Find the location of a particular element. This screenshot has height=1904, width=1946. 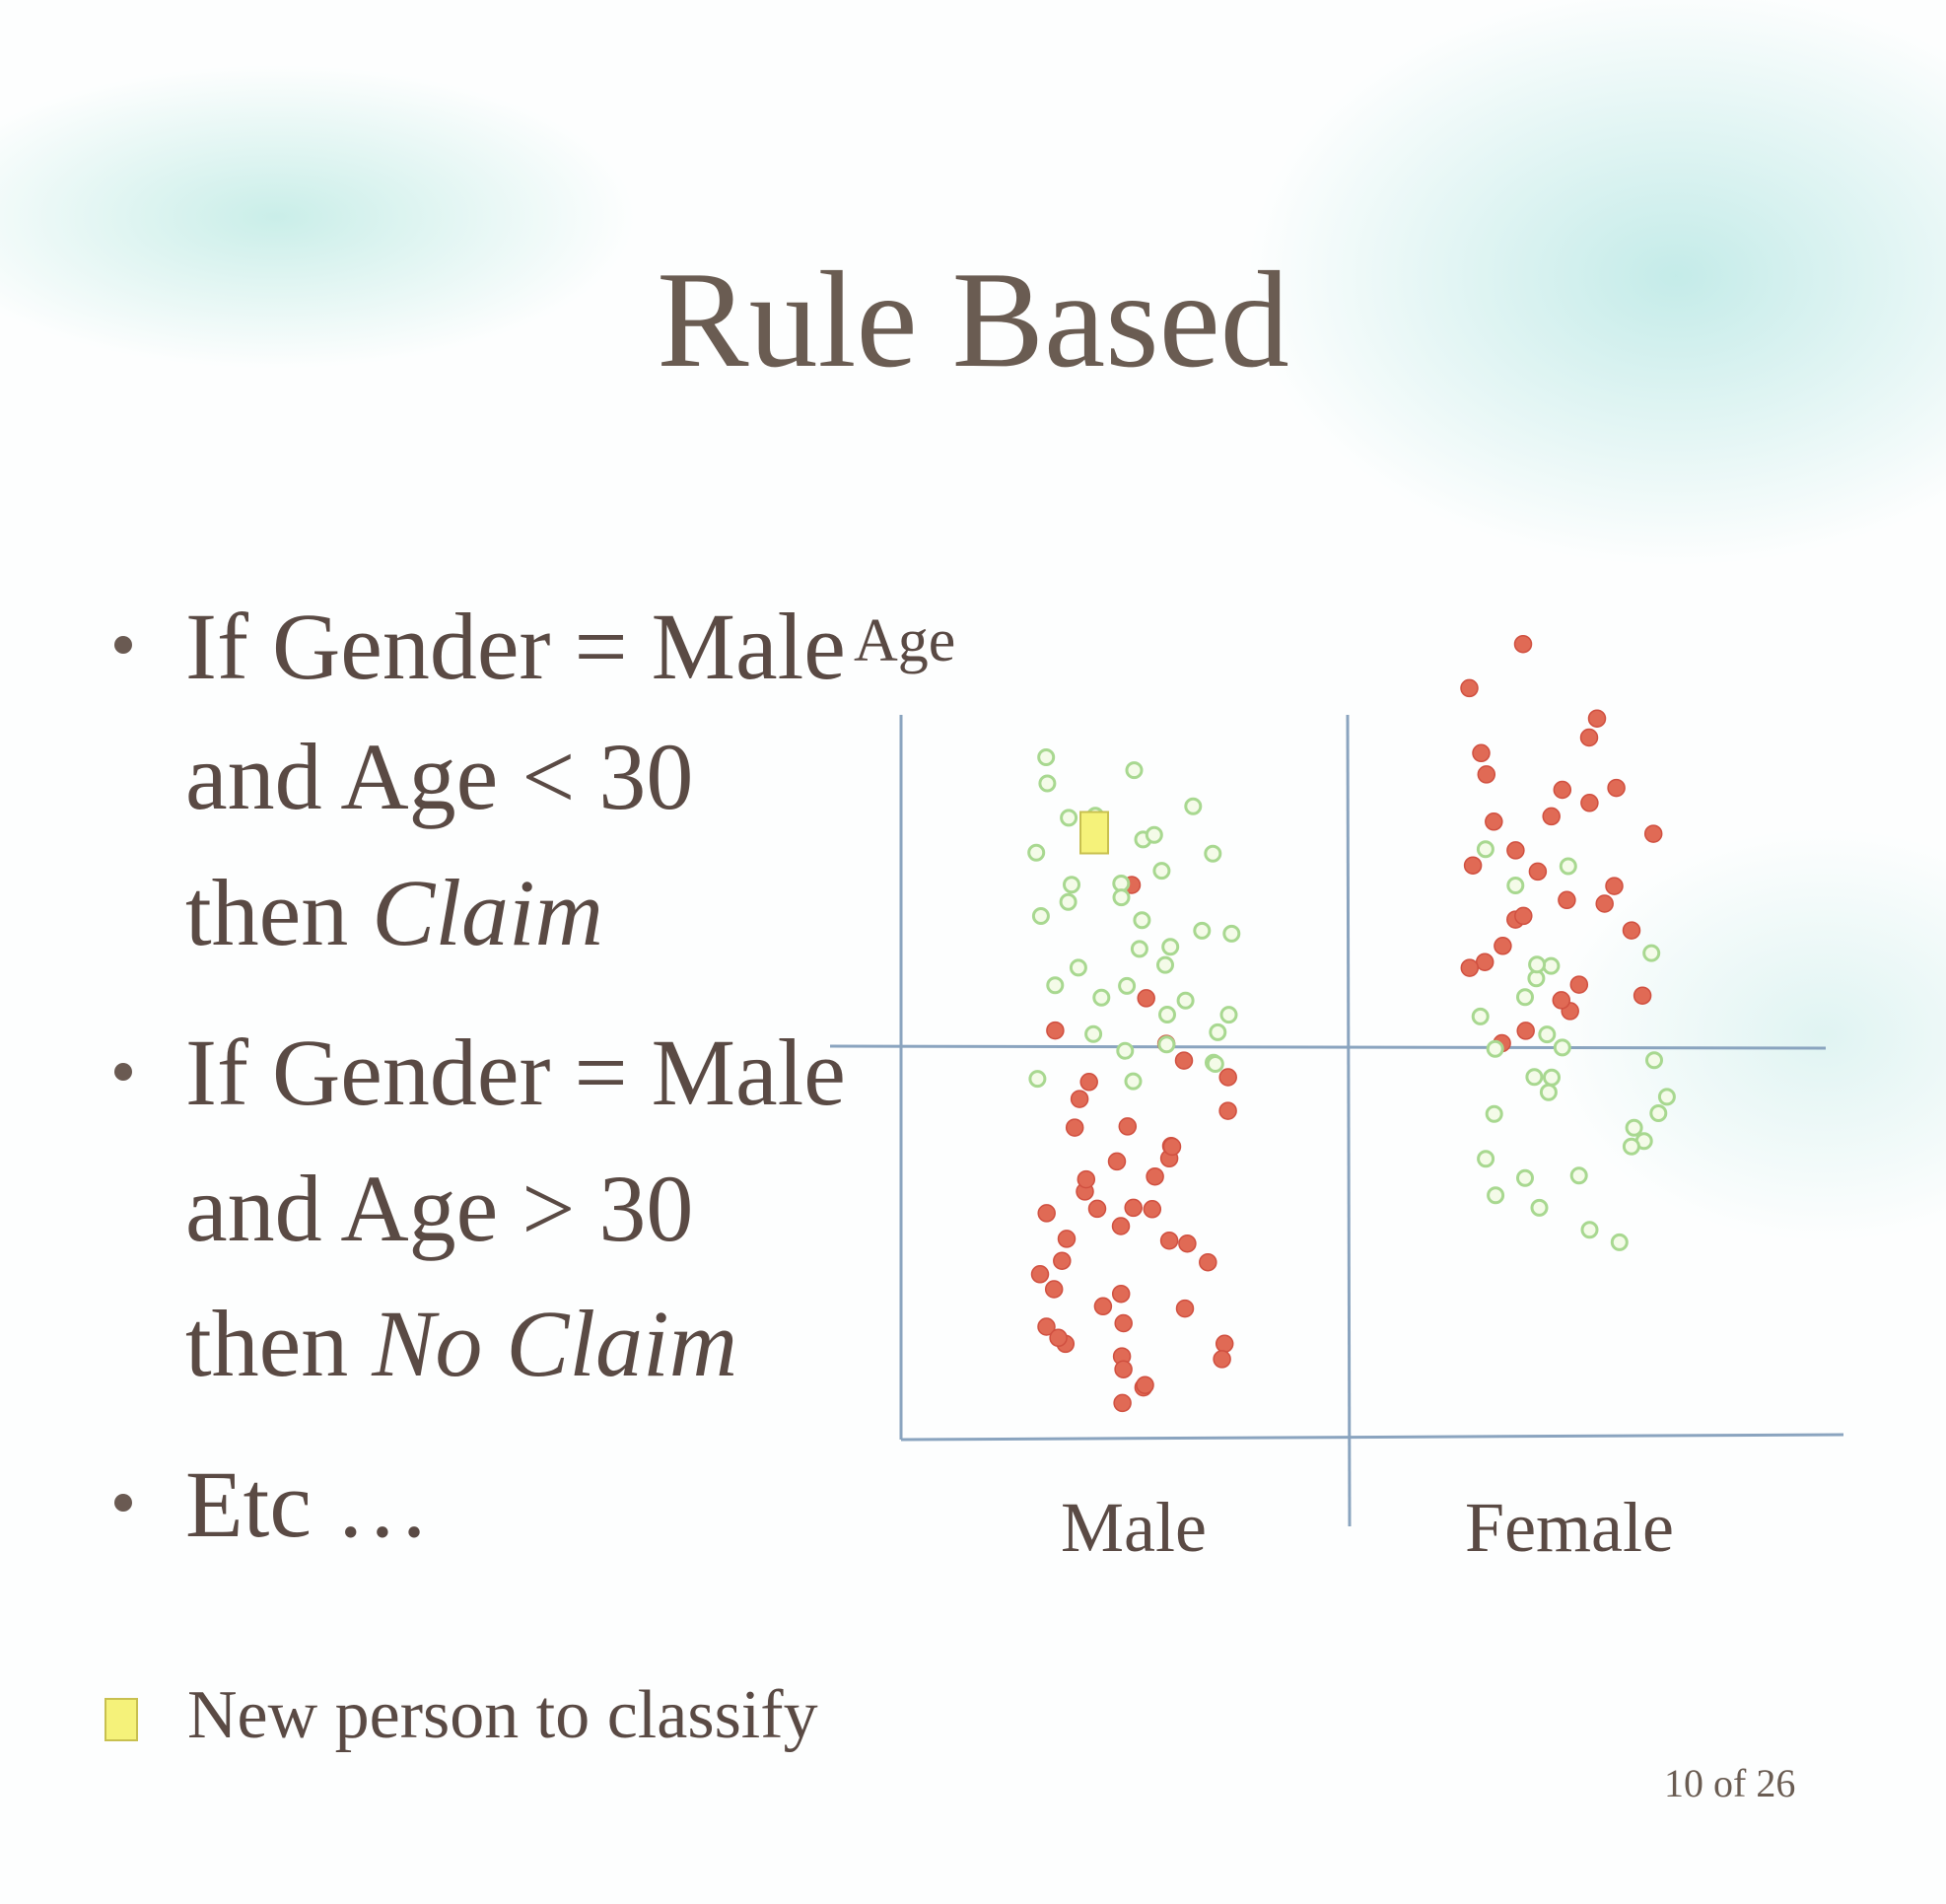

legend-swatch-new-person is located at coordinates (121, 1719).